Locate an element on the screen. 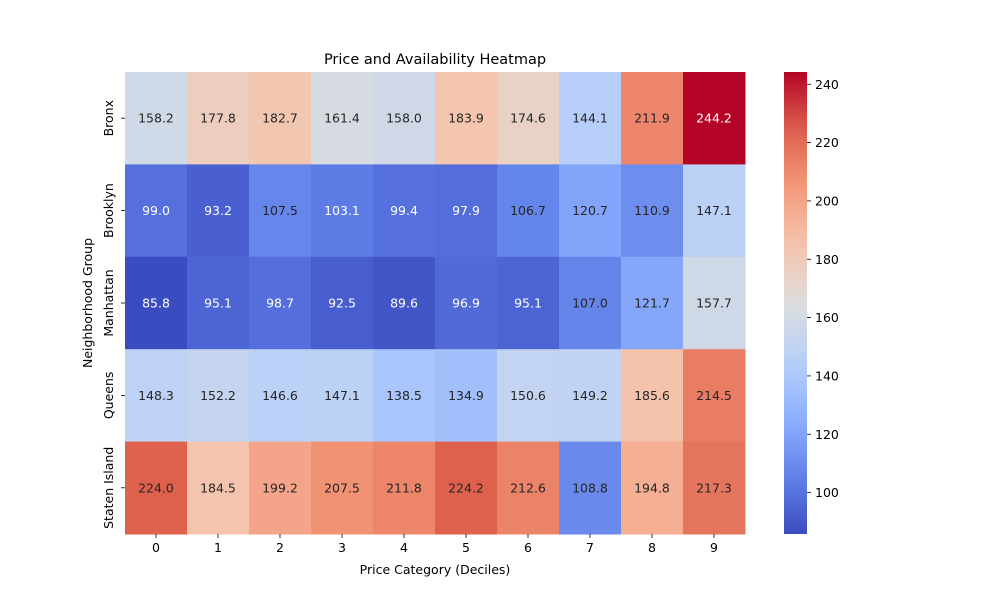  colorbar-tick-label: 180 is located at coordinates (827, 259).